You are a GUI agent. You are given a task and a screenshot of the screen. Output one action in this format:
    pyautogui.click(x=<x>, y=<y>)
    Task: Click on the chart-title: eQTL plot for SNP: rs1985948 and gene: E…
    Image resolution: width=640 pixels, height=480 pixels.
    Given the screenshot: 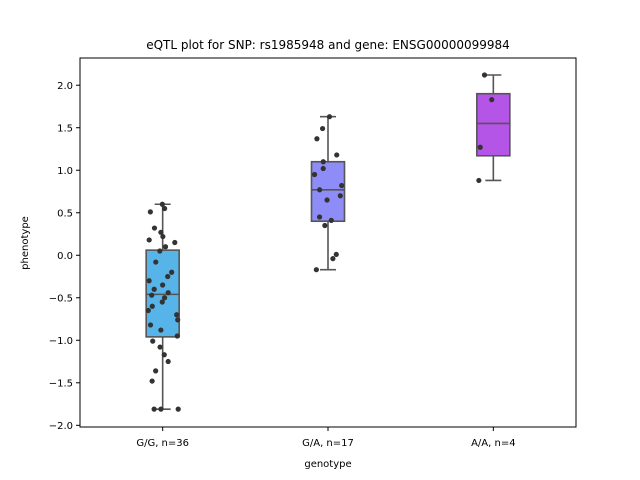 What is the action you would take?
    pyautogui.click(x=328, y=45)
    